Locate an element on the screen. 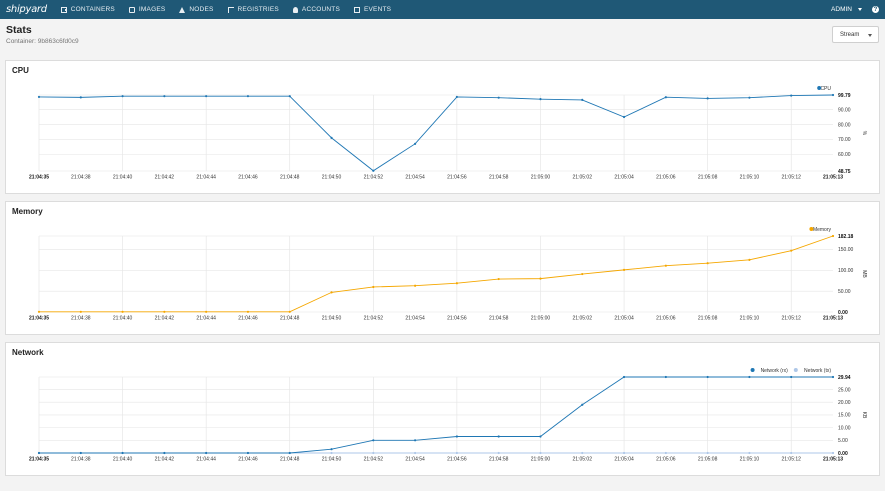 This screenshot has width=885, height=491. x-tick-label: 21:05:13 is located at coordinates (833, 460).